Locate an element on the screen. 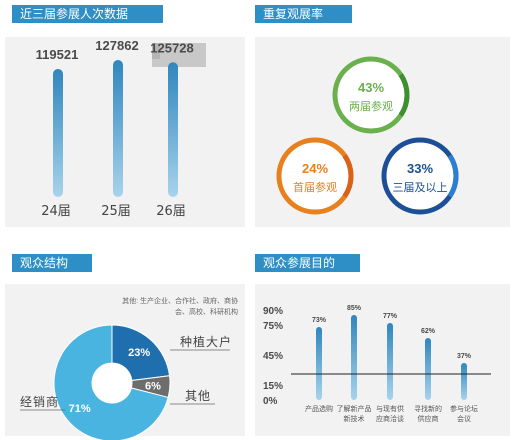 This screenshot has width=517, height=440. value-highlight-box is located at coordinates (179, 55).